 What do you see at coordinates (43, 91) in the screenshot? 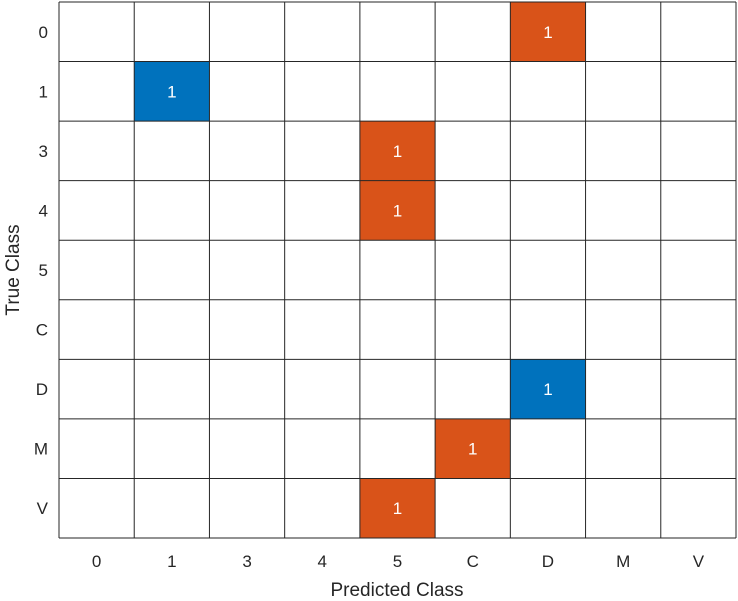
I see `y-tick-label: 1` at bounding box center [43, 91].